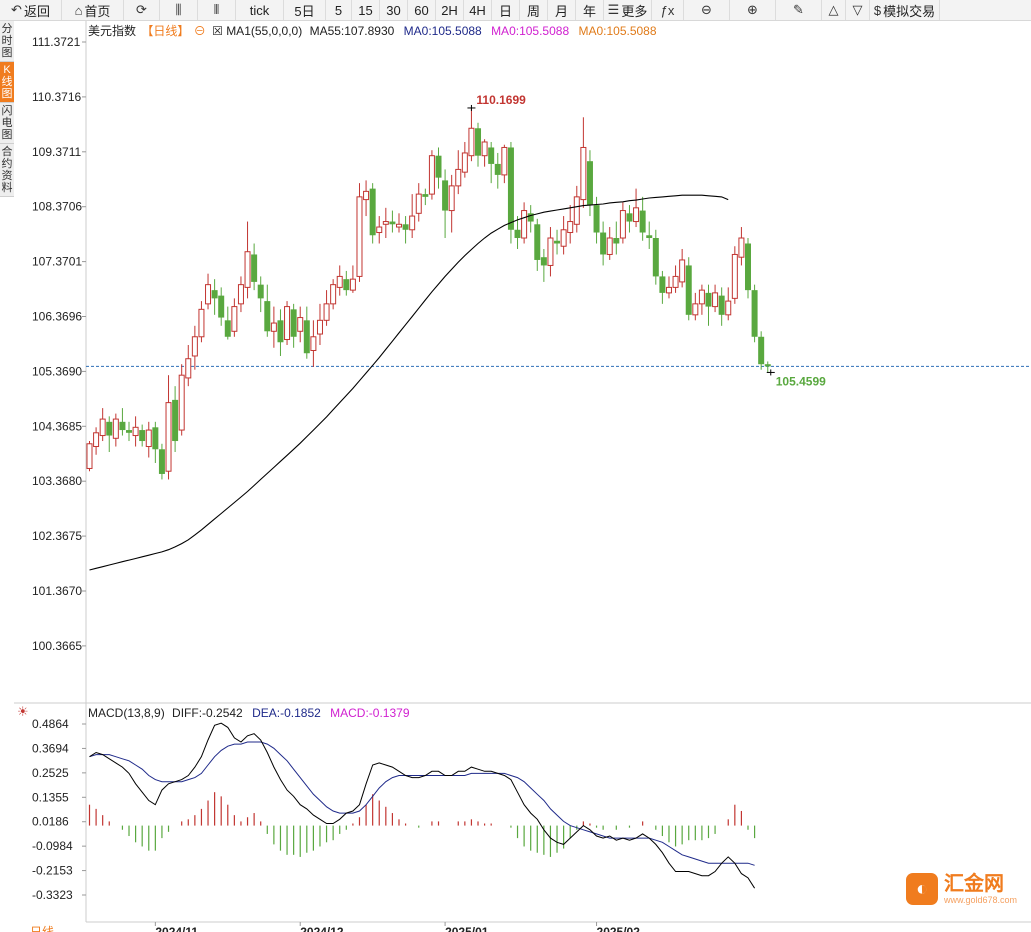 The height and width of the screenshot is (932, 1031). What do you see at coordinates (858, 10) in the screenshot?
I see `toolbar-down-button: ▽` at bounding box center [858, 10].